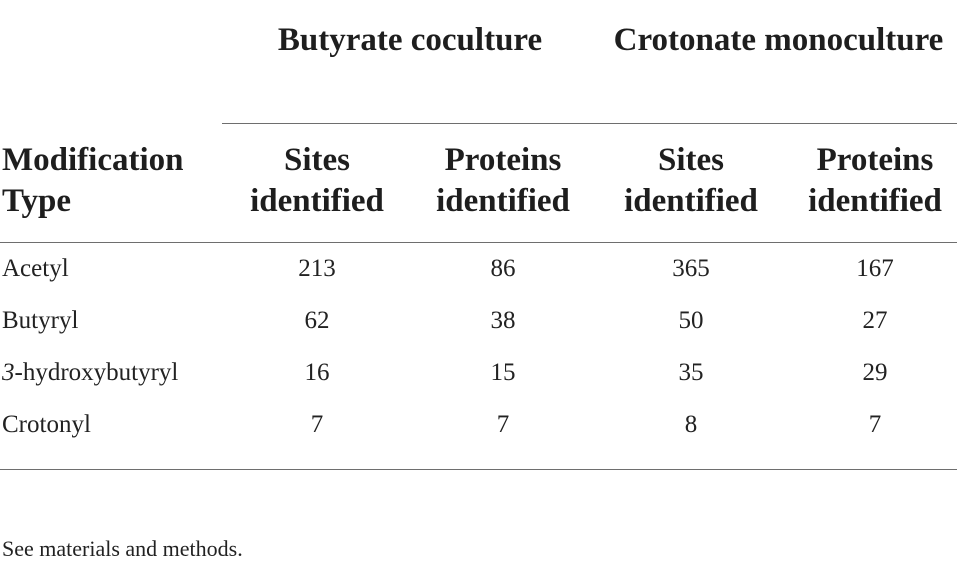 The height and width of the screenshot is (572, 957). What do you see at coordinates (8, 372) in the screenshot?
I see `row-label-italic-prefix: 3` at bounding box center [8, 372].